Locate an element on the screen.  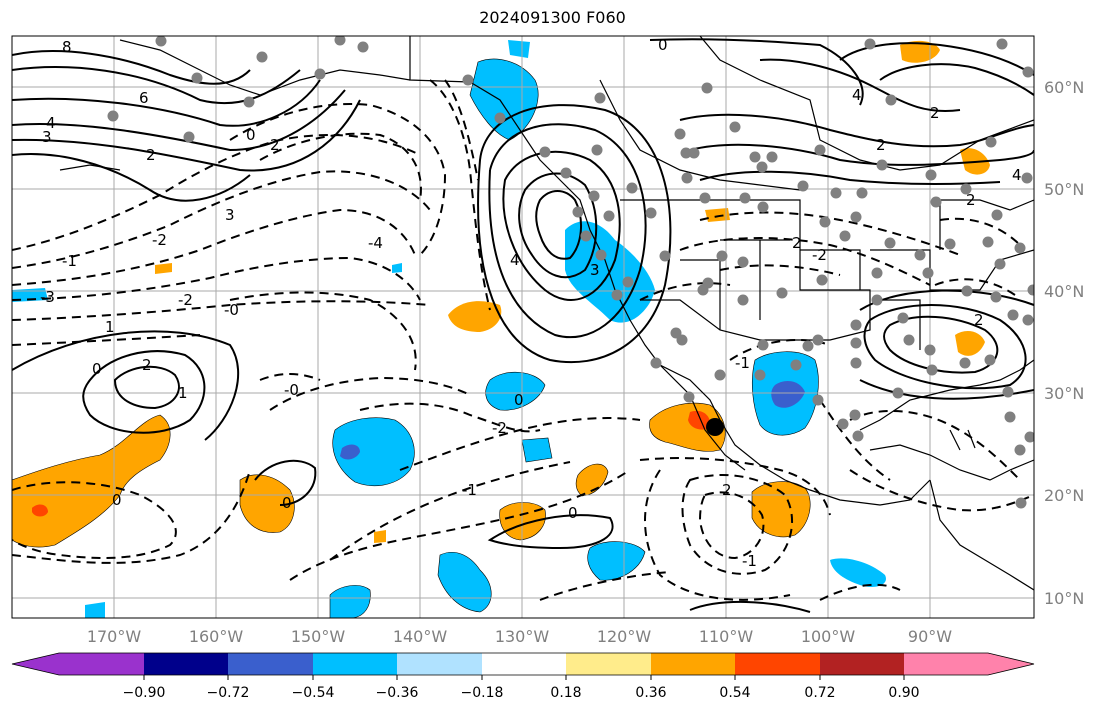
colorbar-tick: −0.72 is located at coordinates (228, 693).